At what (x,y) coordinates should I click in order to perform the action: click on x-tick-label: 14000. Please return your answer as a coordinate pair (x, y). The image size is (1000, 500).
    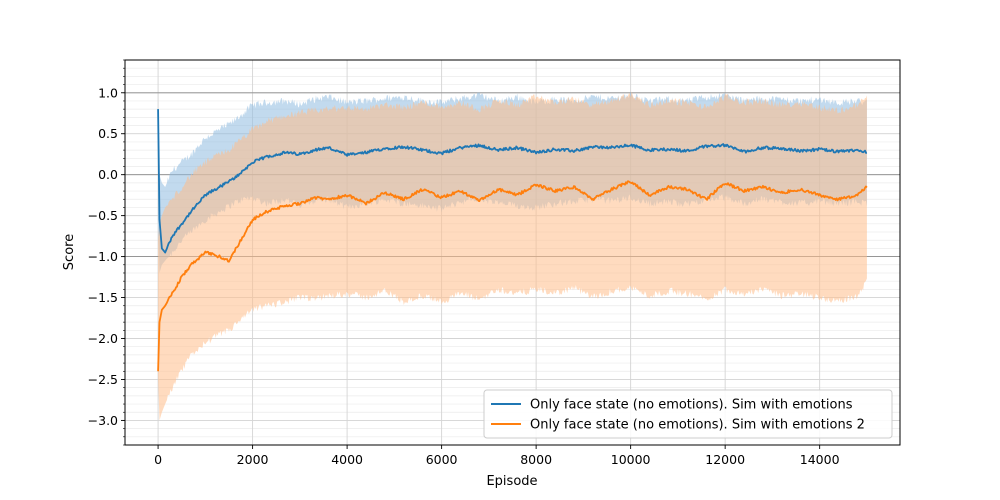
    Looking at the image, I should click on (820, 459).